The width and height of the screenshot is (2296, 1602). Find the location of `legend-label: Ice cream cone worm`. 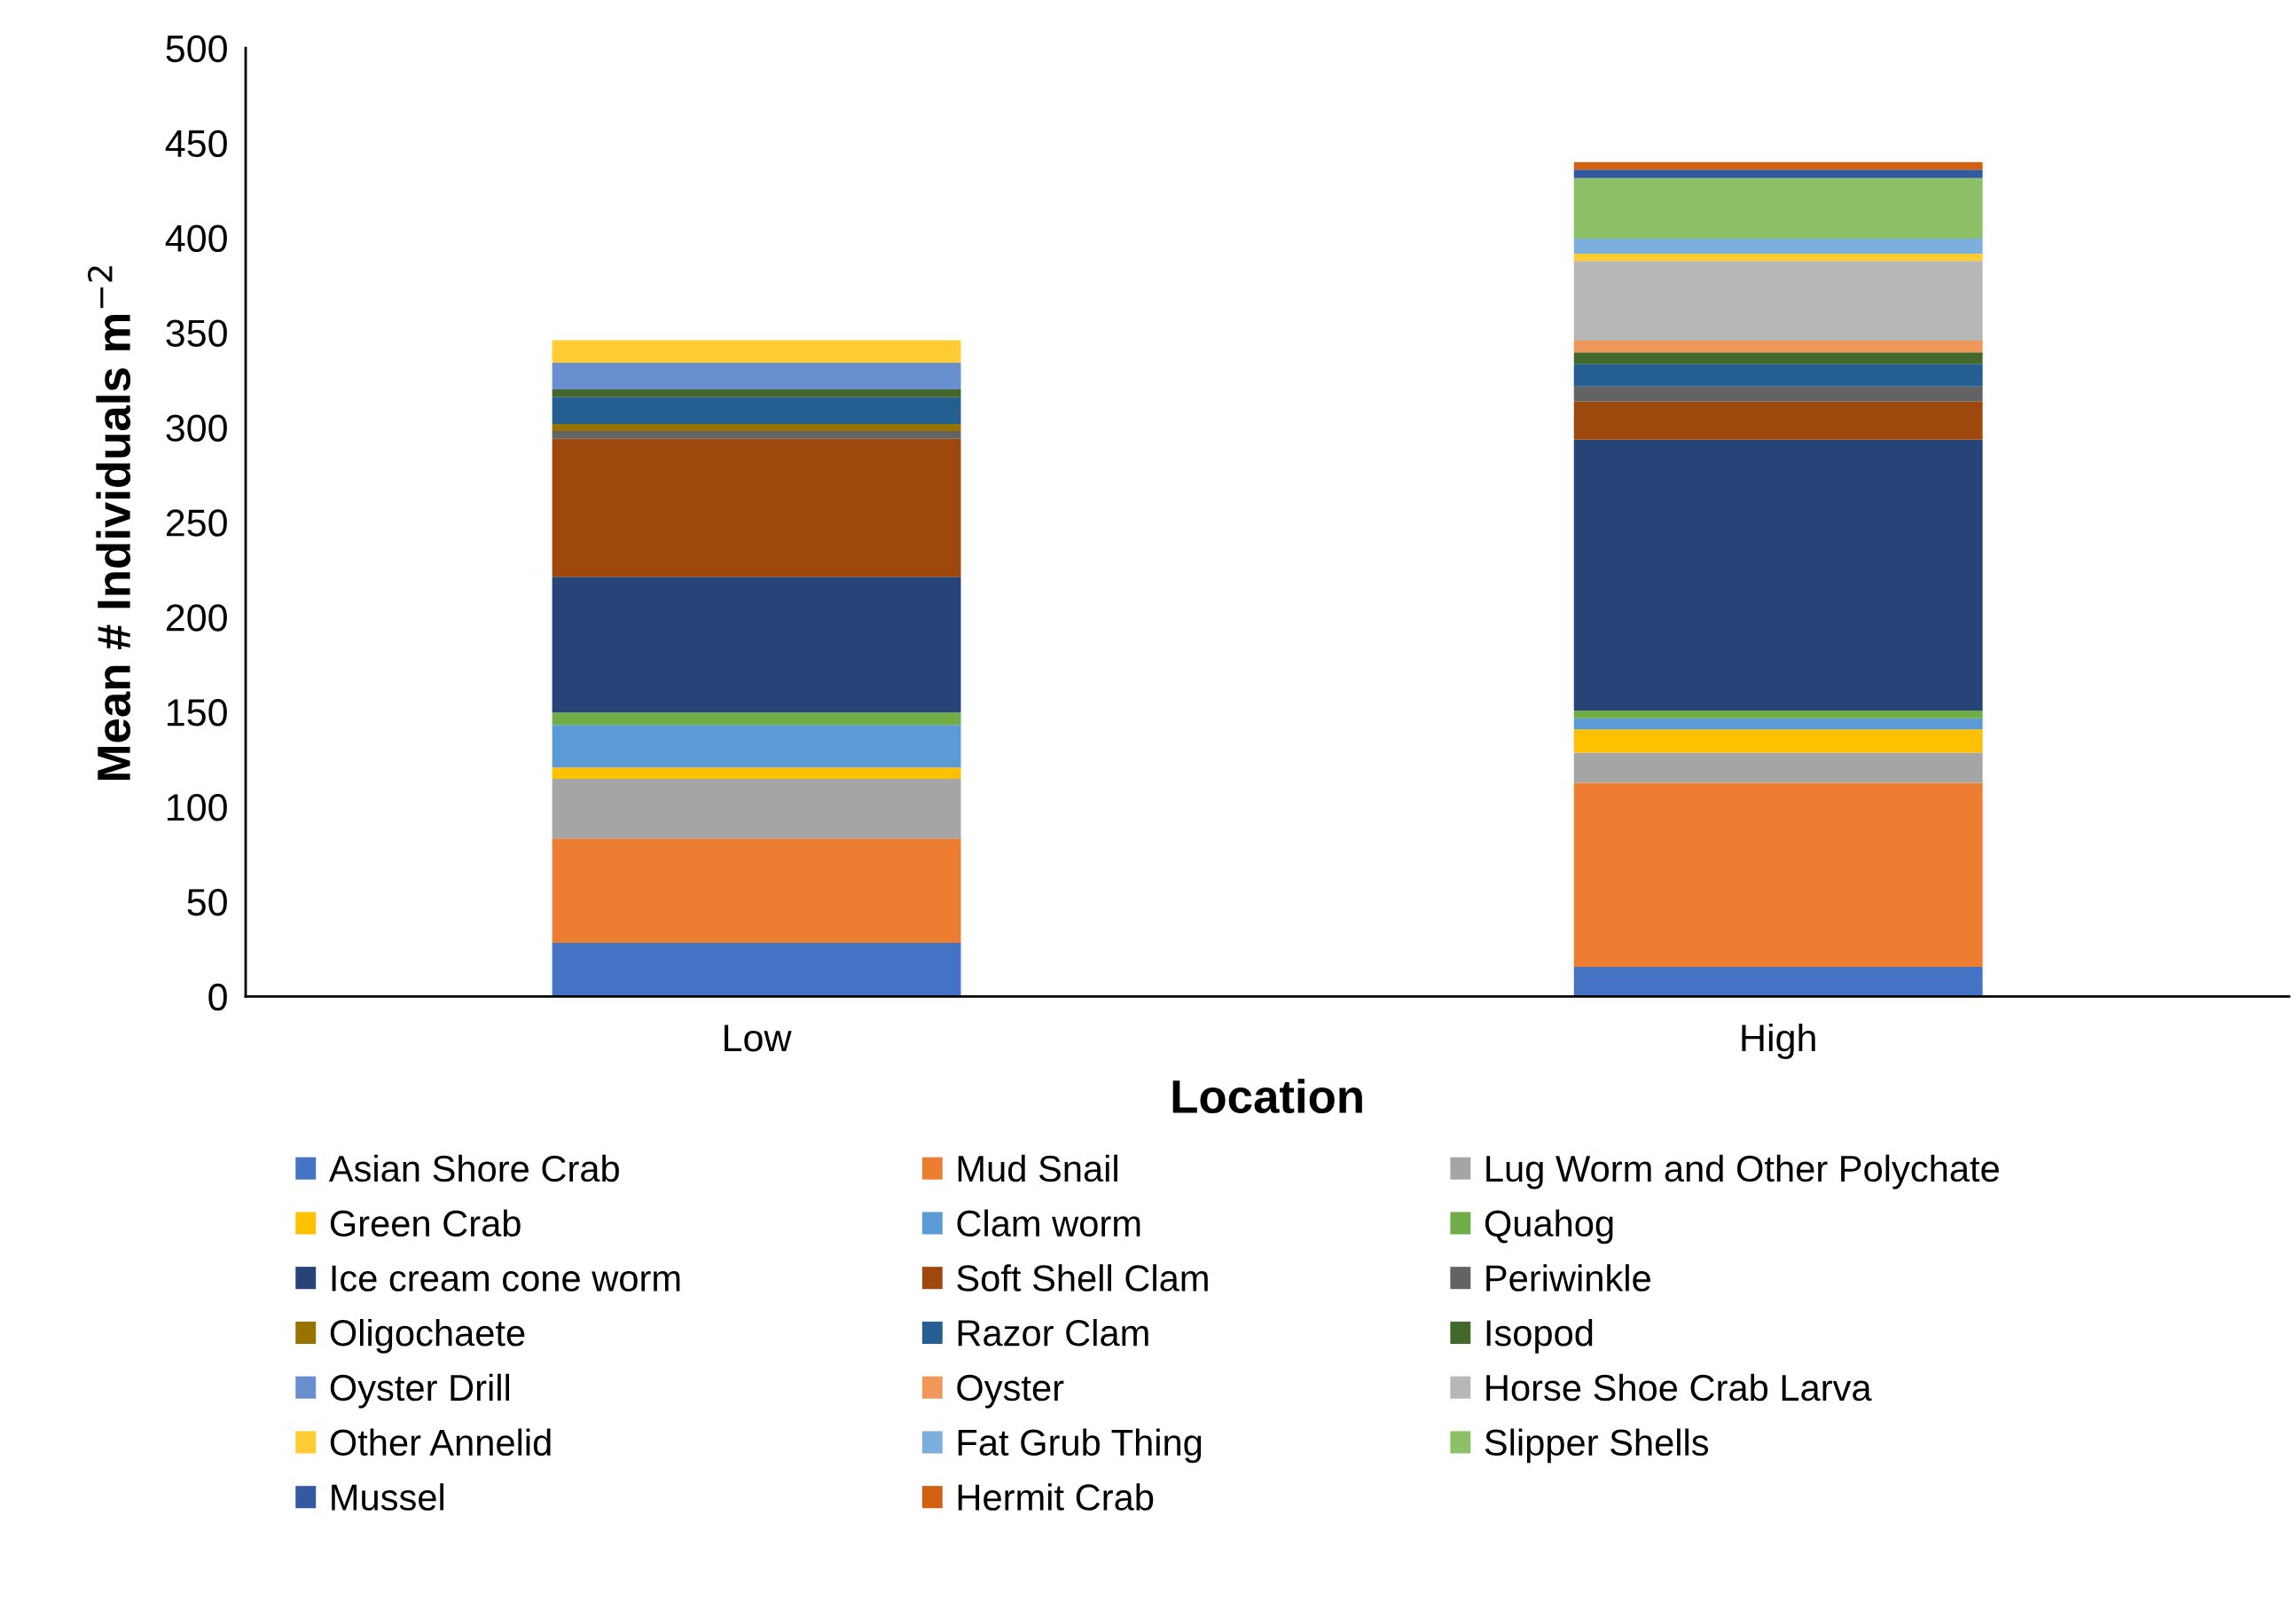

legend-label: Ice cream cone worm is located at coordinates (506, 1278).